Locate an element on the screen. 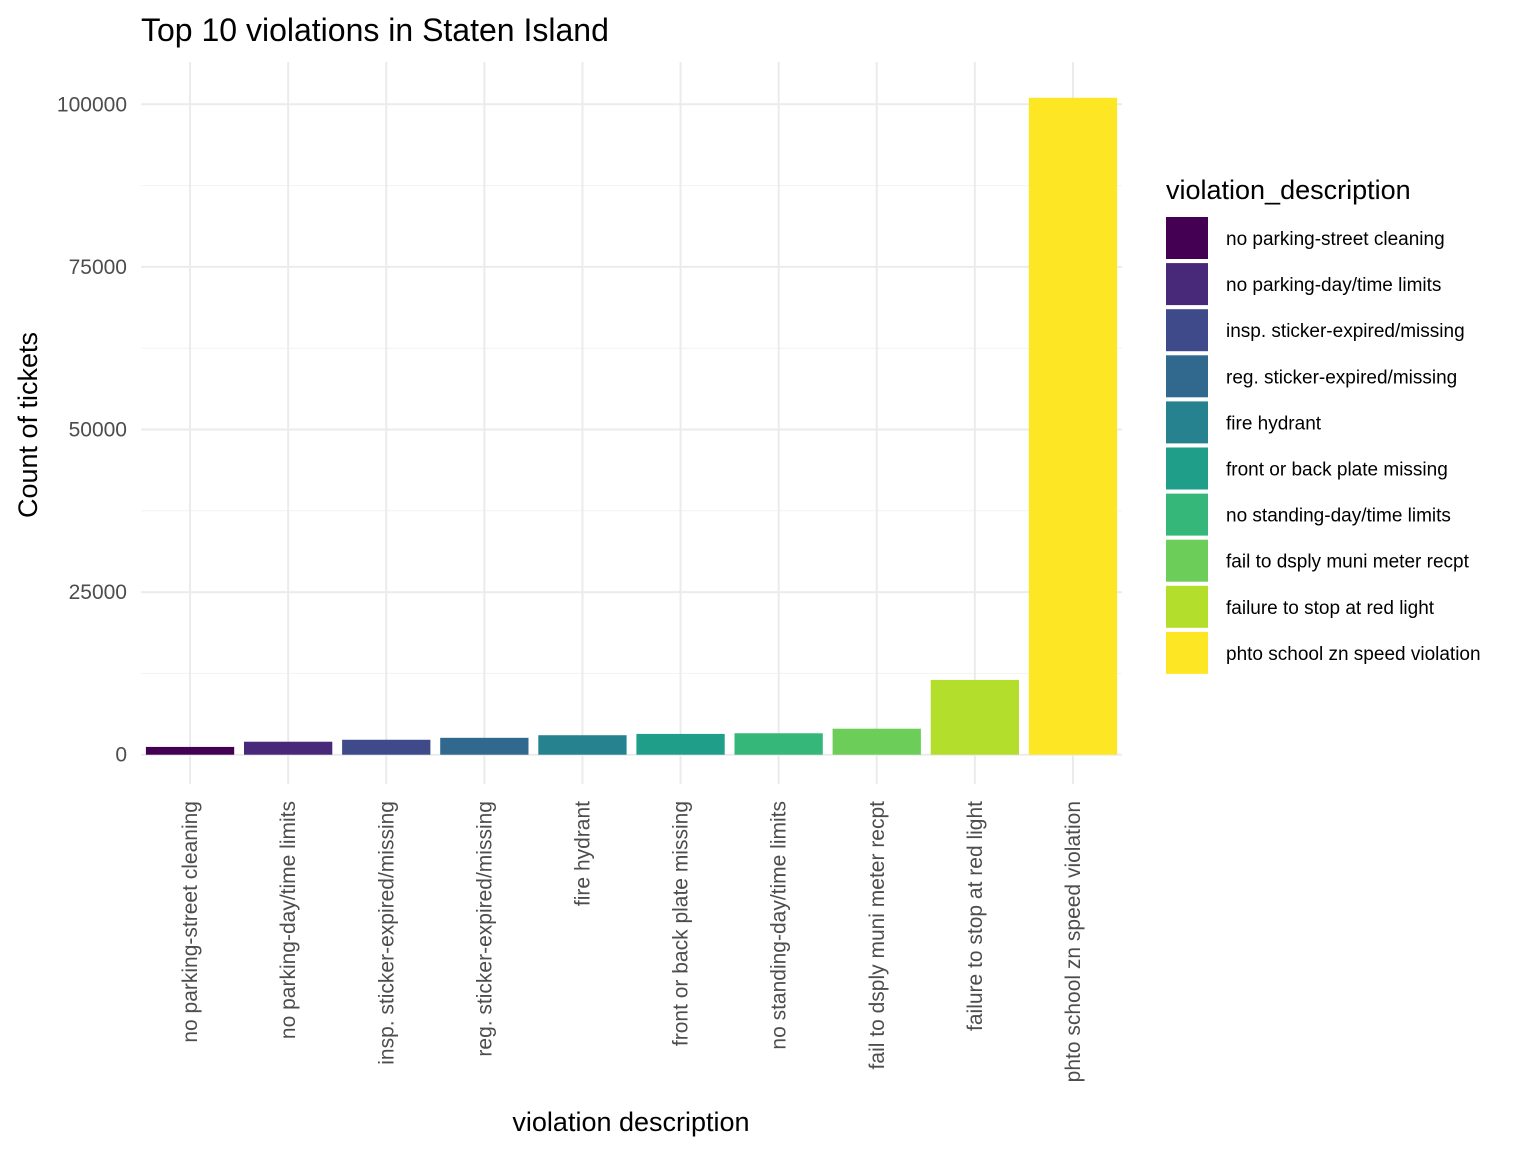 The height and width of the screenshot is (1152, 1536). y-tick-label: 75000 is located at coordinates (98, 267).